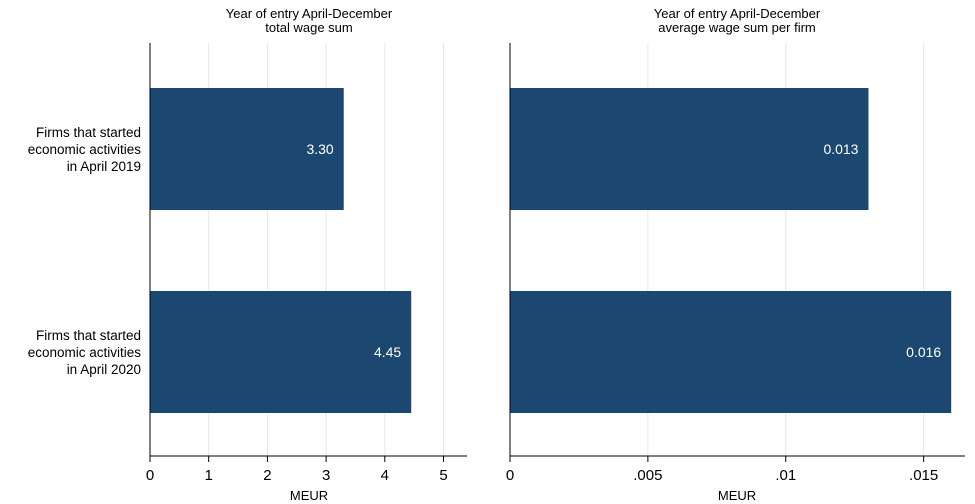 The height and width of the screenshot is (504, 975). Describe the element at coordinates (85, 149) in the screenshot. I see `category-label-1-line-2: economic activities` at that location.